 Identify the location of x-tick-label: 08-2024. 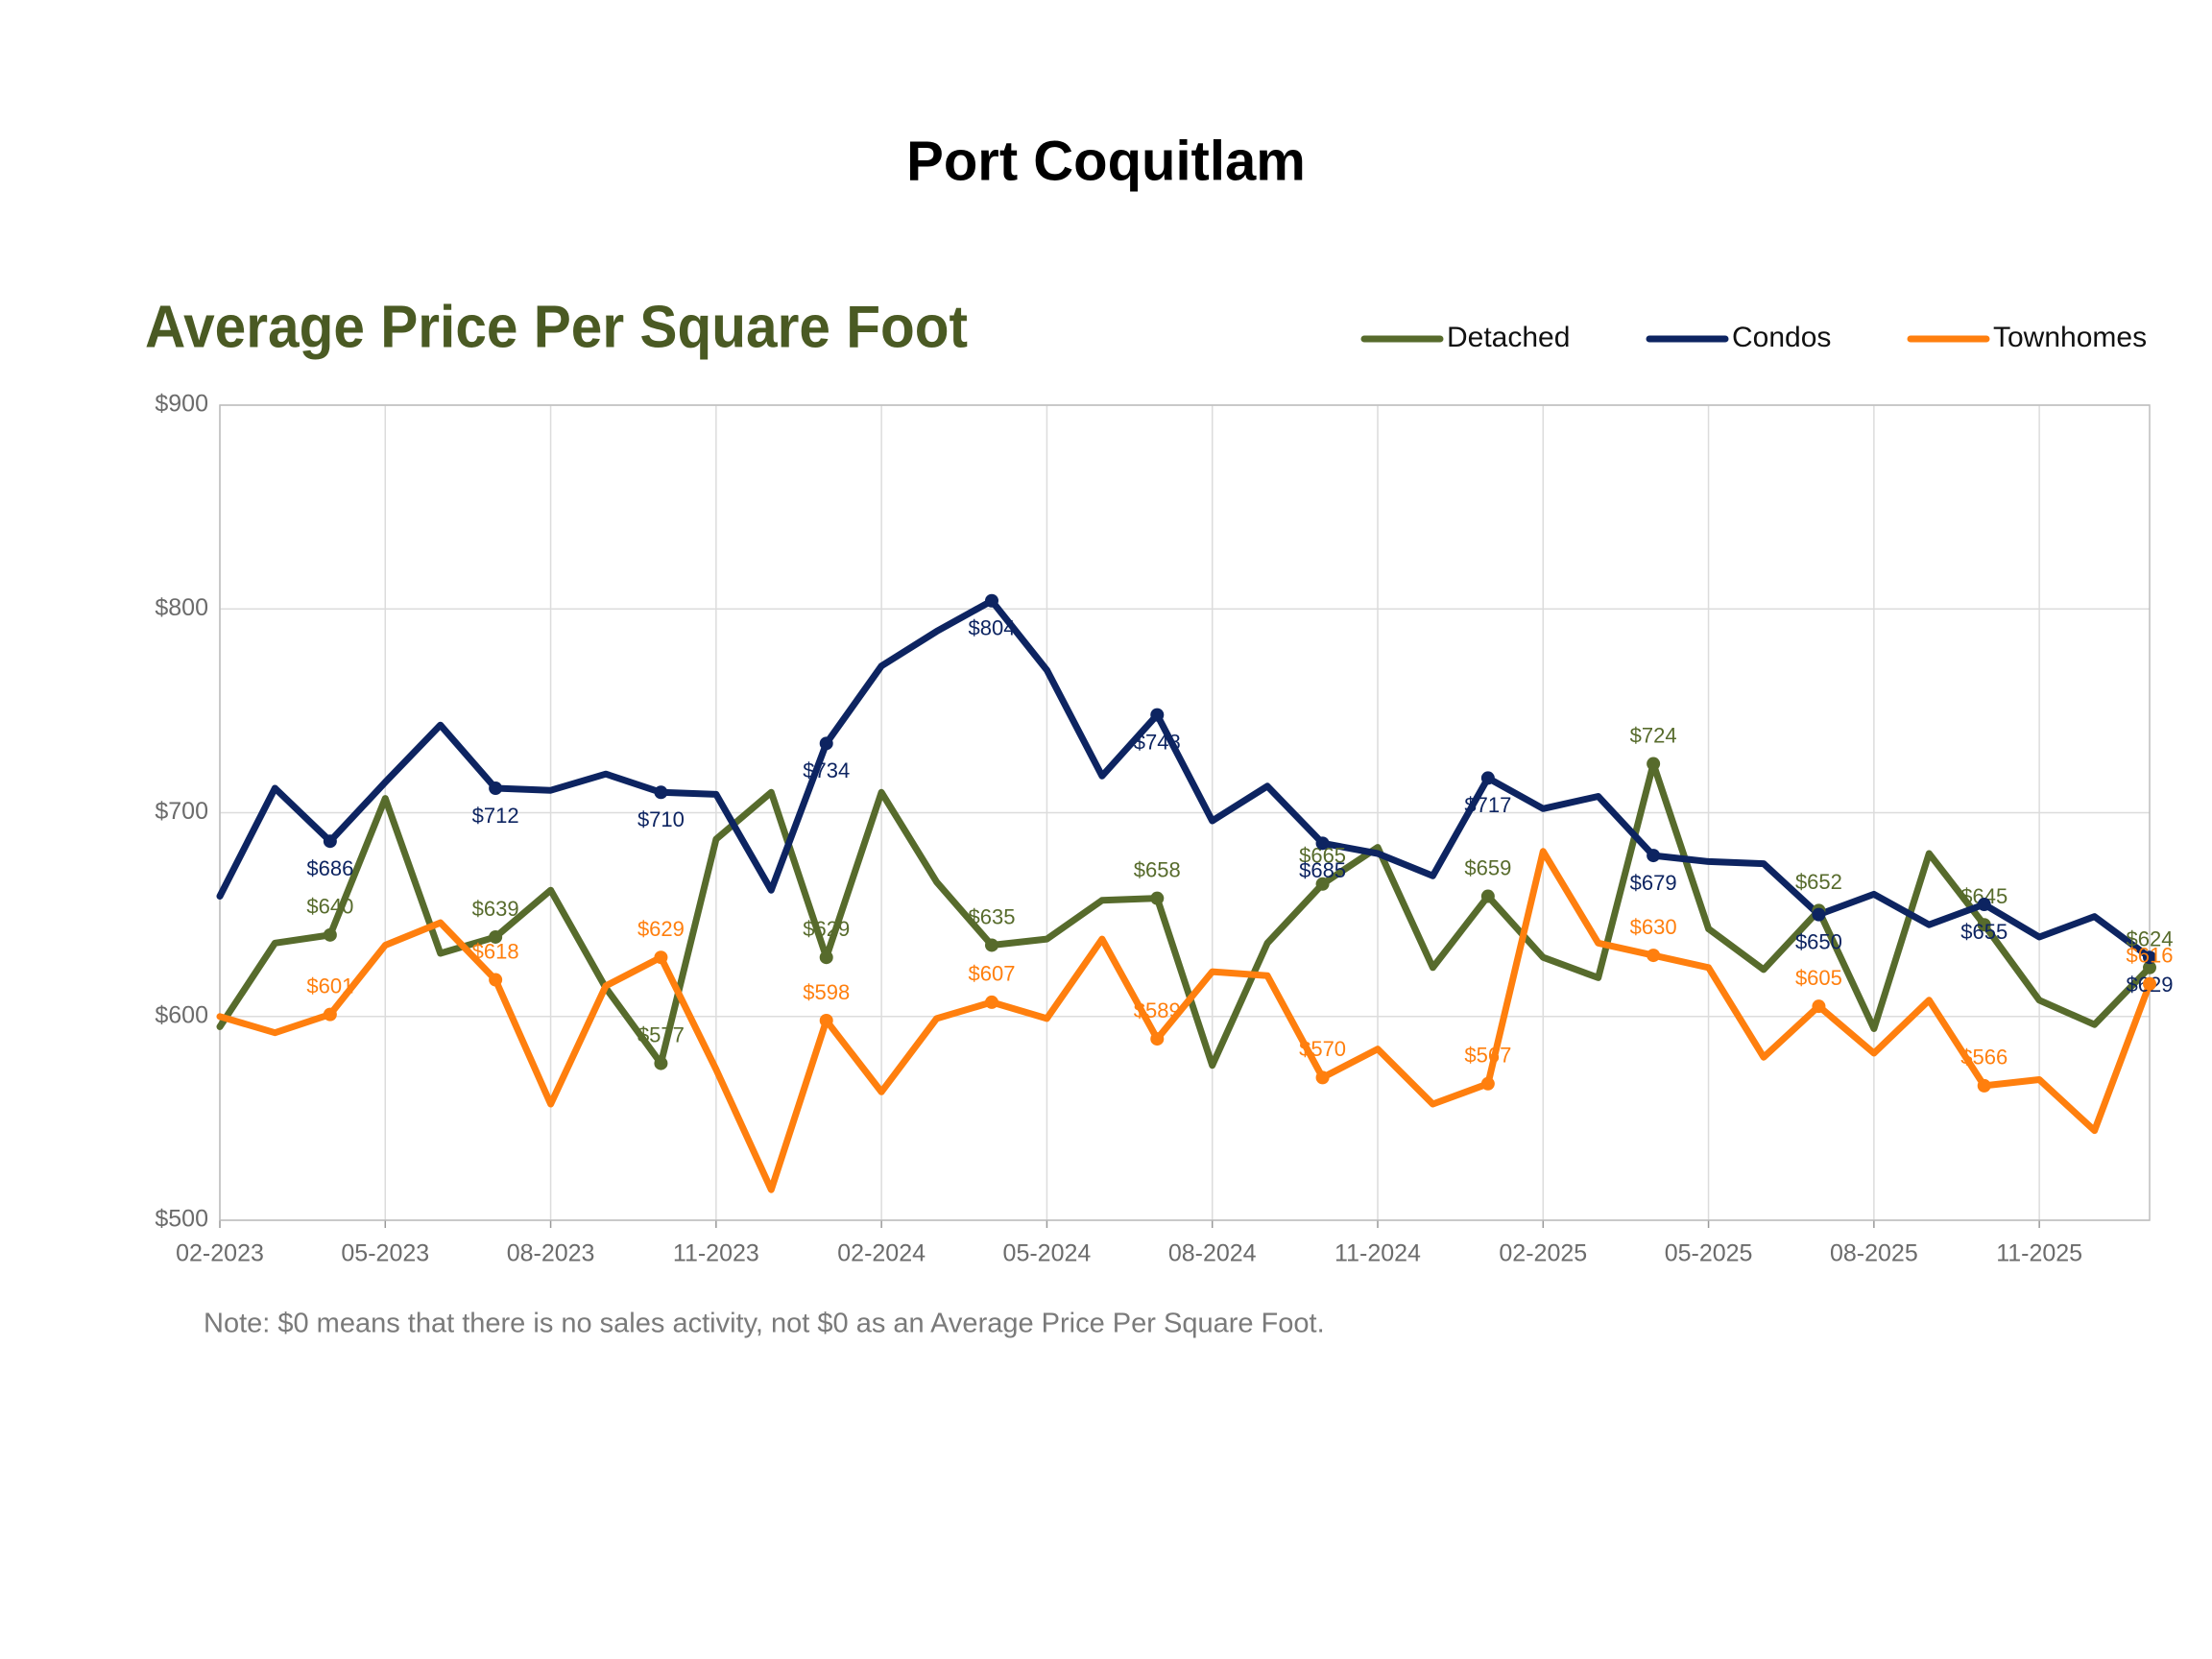
(1212, 1253).